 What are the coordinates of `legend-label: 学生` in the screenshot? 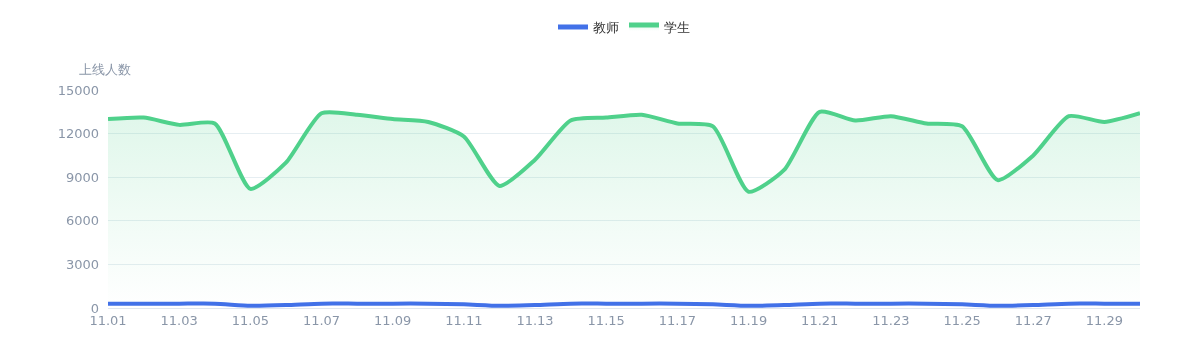 It's located at (677, 28).